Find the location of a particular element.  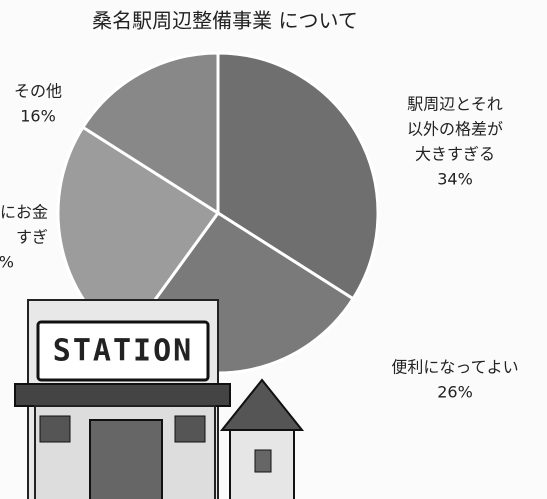

slice-label: その他 is located at coordinates (38, 91).